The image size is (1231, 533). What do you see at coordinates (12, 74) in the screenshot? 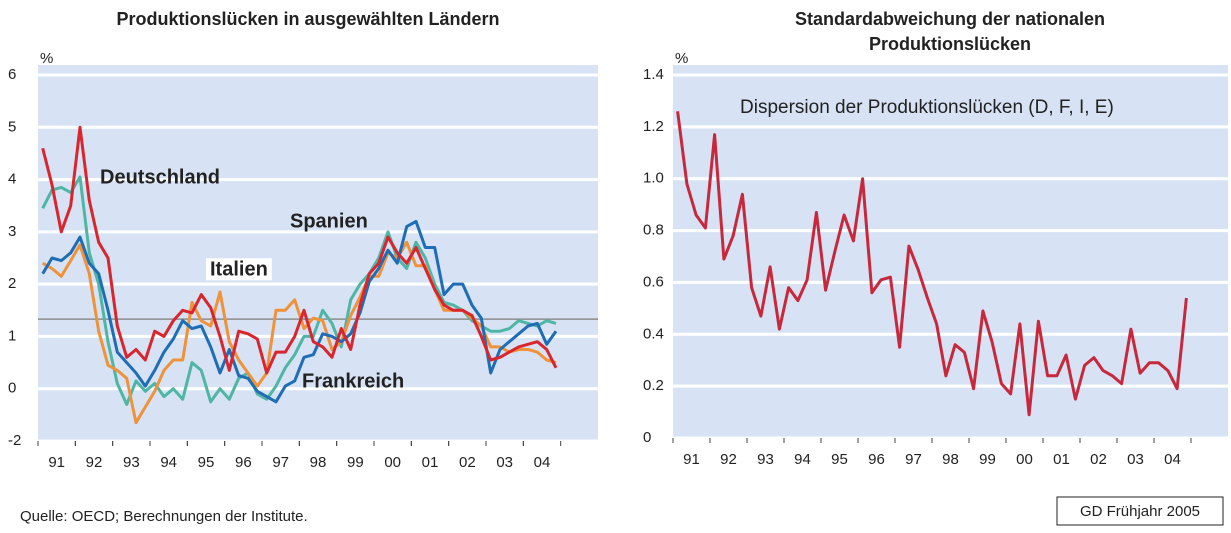
I see `y-tick-label: 6` at bounding box center [12, 74].